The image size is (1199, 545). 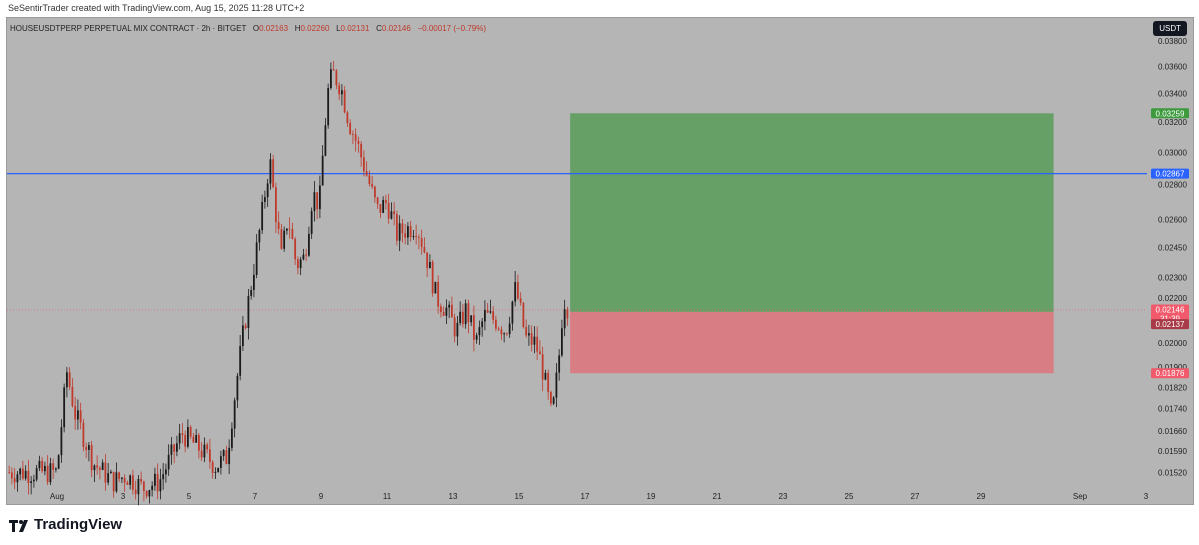 What do you see at coordinates (1172, 298) in the screenshot?
I see `y-tick-label: 0.02200` at bounding box center [1172, 298].